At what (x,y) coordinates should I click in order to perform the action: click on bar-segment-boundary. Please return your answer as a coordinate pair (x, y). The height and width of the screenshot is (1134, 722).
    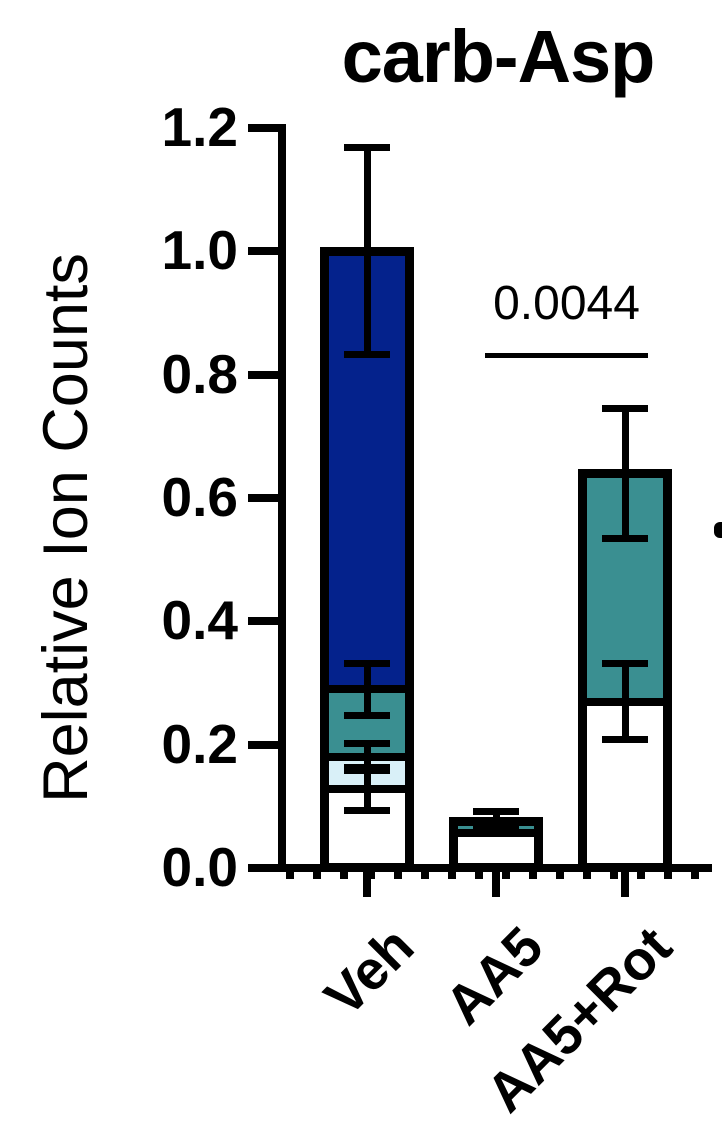
    Looking at the image, I should click on (496, 833).